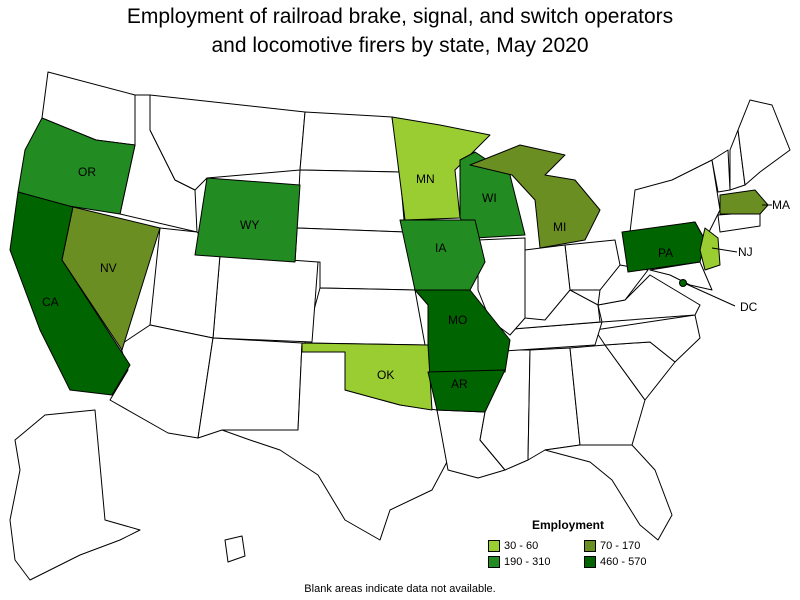 Image resolution: width=800 pixels, height=600 pixels. I want to click on legend-item-70-170: 70 - 170, so click(629, 546).